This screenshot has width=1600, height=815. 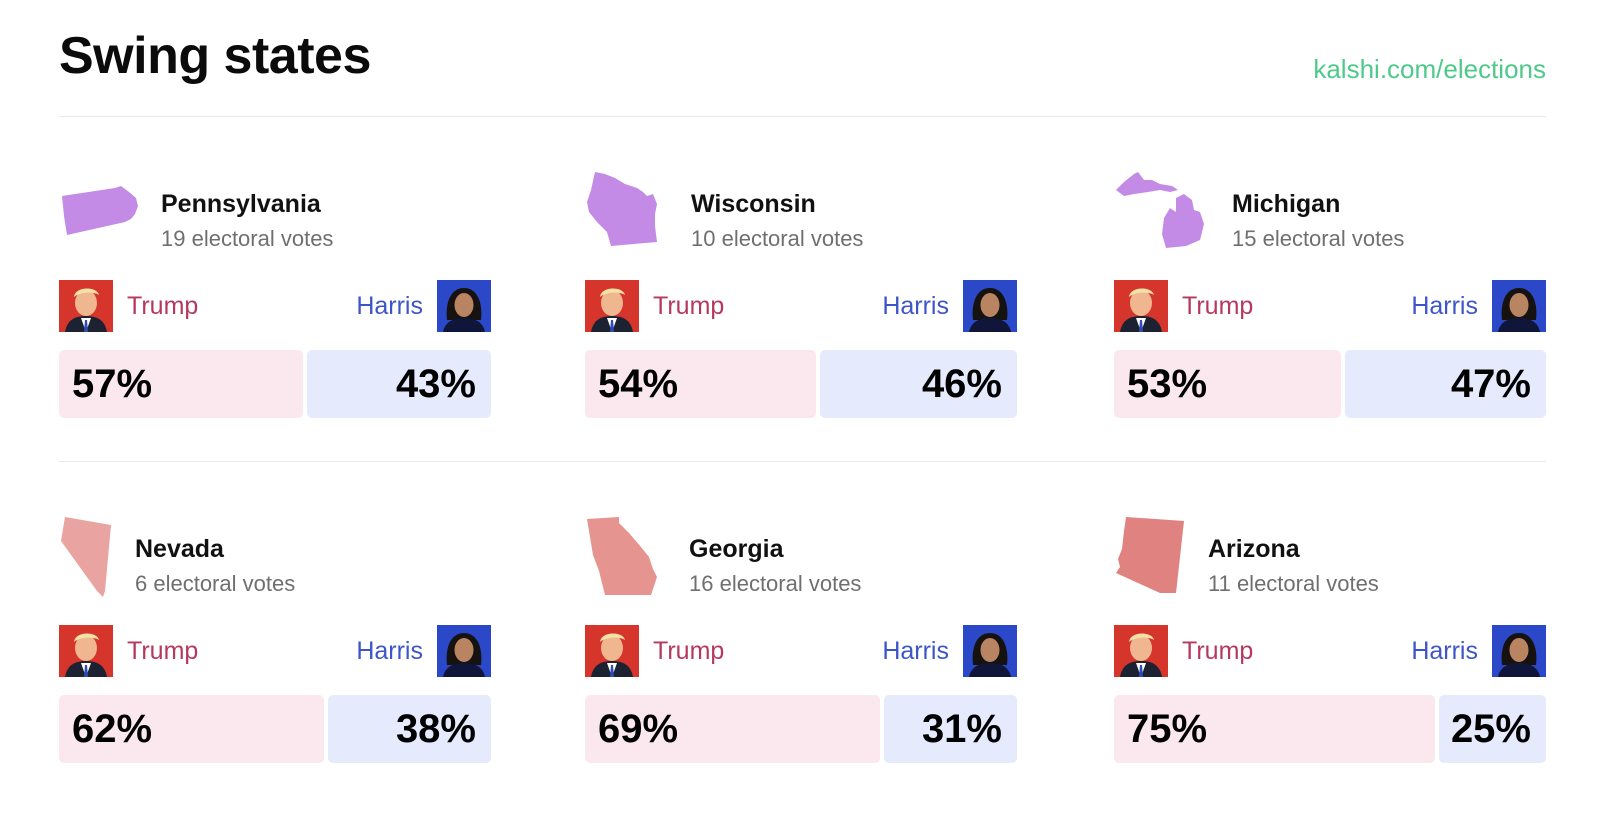 What do you see at coordinates (802, 72) in the screenshot?
I see `page-header: Swing states kalshi.com/elections` at bounding box center [802, 72].